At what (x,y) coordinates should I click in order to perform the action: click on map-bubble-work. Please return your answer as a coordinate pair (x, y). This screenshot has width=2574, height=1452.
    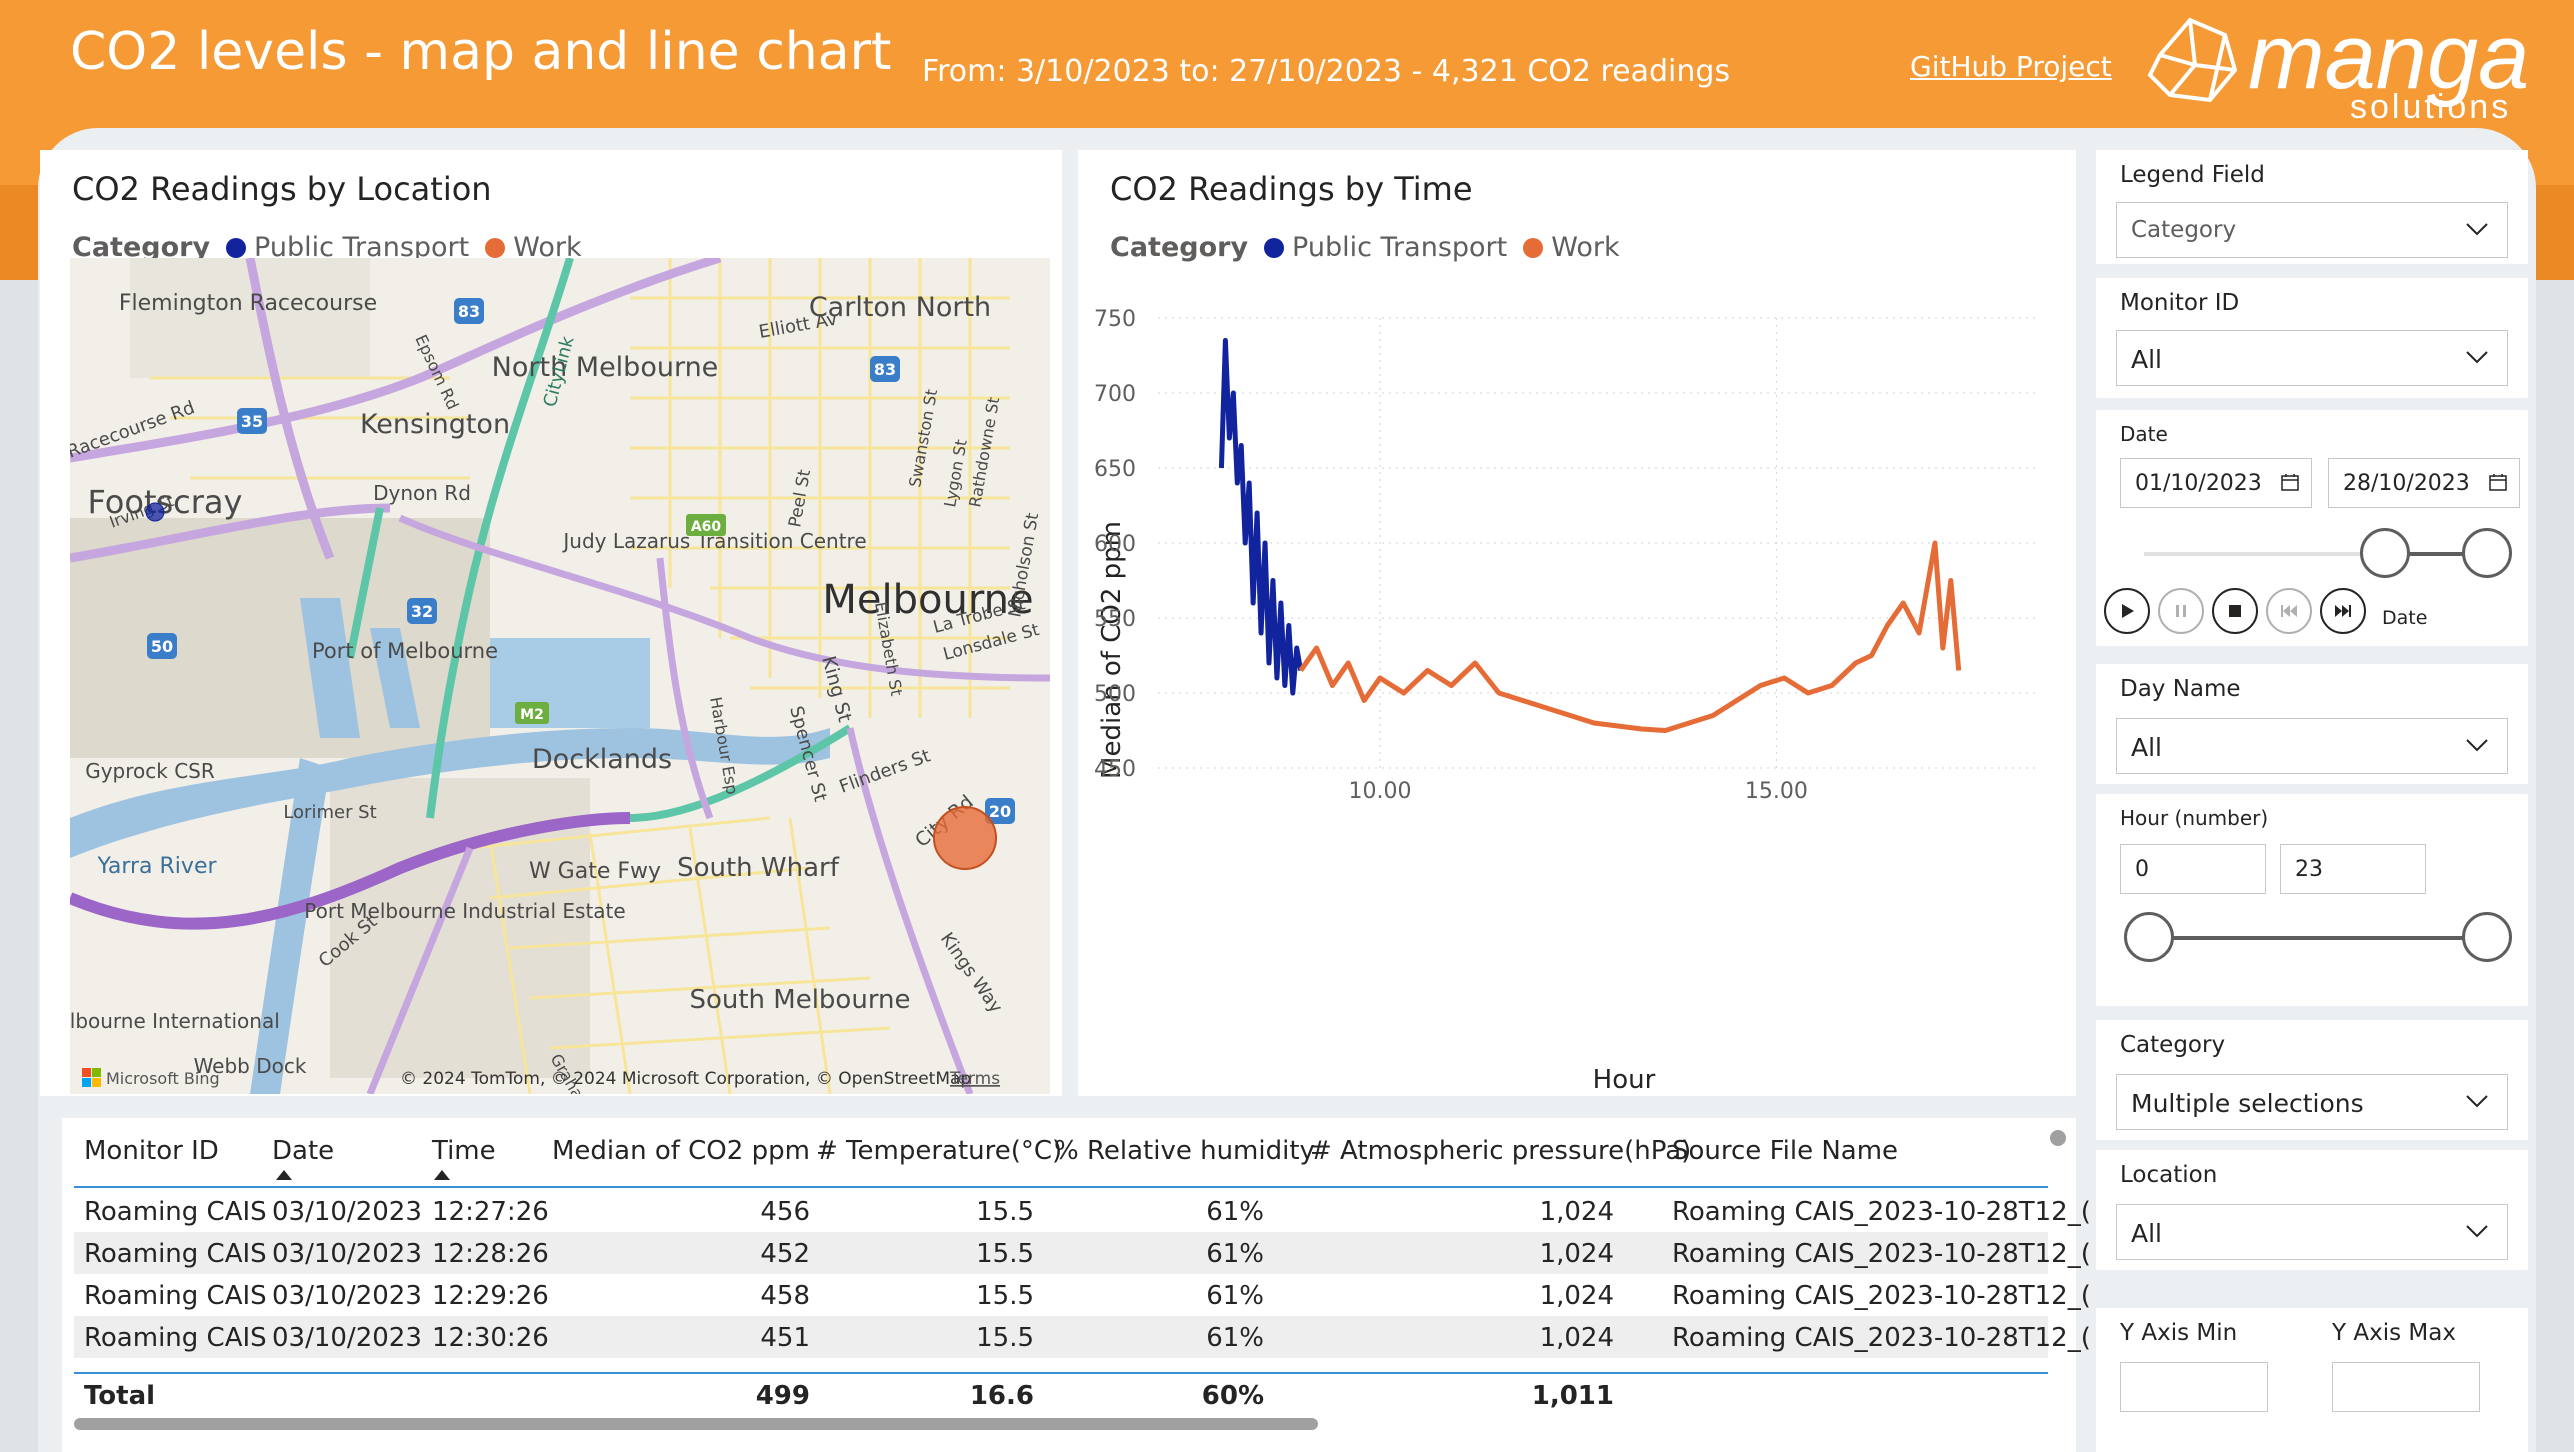
    Looking at the image, I should click on (965, 838).